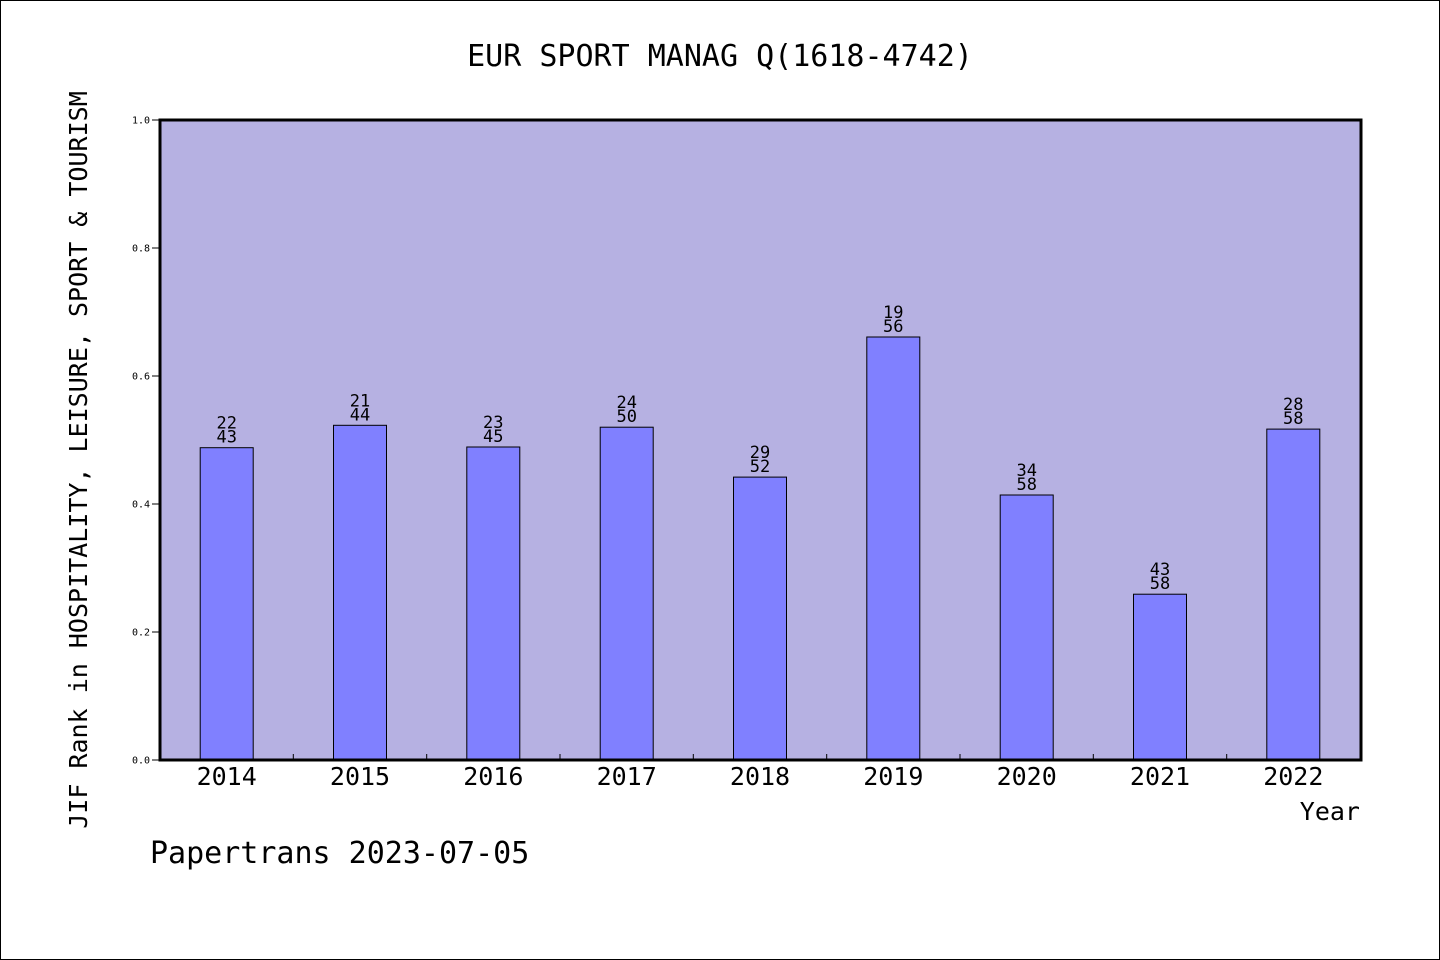 Image resolution: width=1440 pixels, height=960 pixels. What do you see at coordinates (141, 633) in the screenshot?
I see `y-tick-label-0.2: 0.2` at bounding box center [141, 633].